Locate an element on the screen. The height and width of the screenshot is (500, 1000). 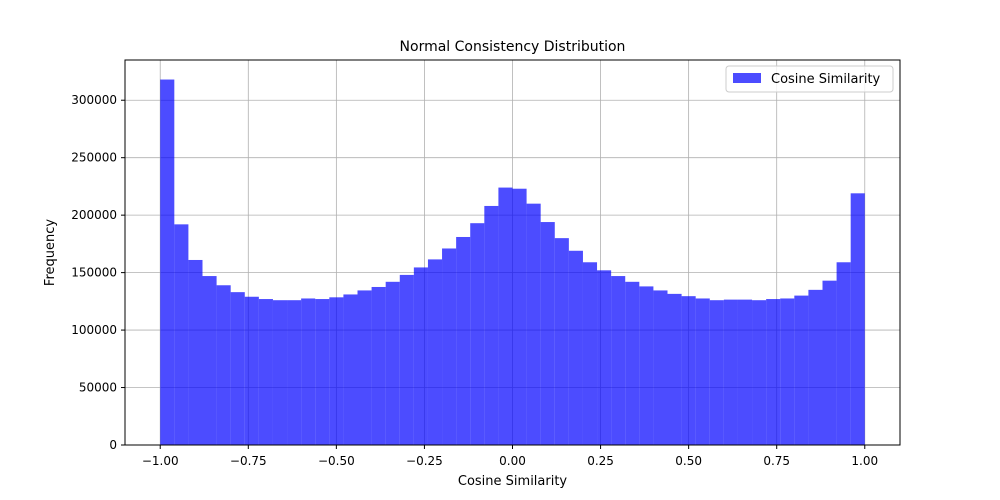
y-axis-ticks: 0 50000 100000 150000 200000 250000 300000 is located at coordinates (98, 272).